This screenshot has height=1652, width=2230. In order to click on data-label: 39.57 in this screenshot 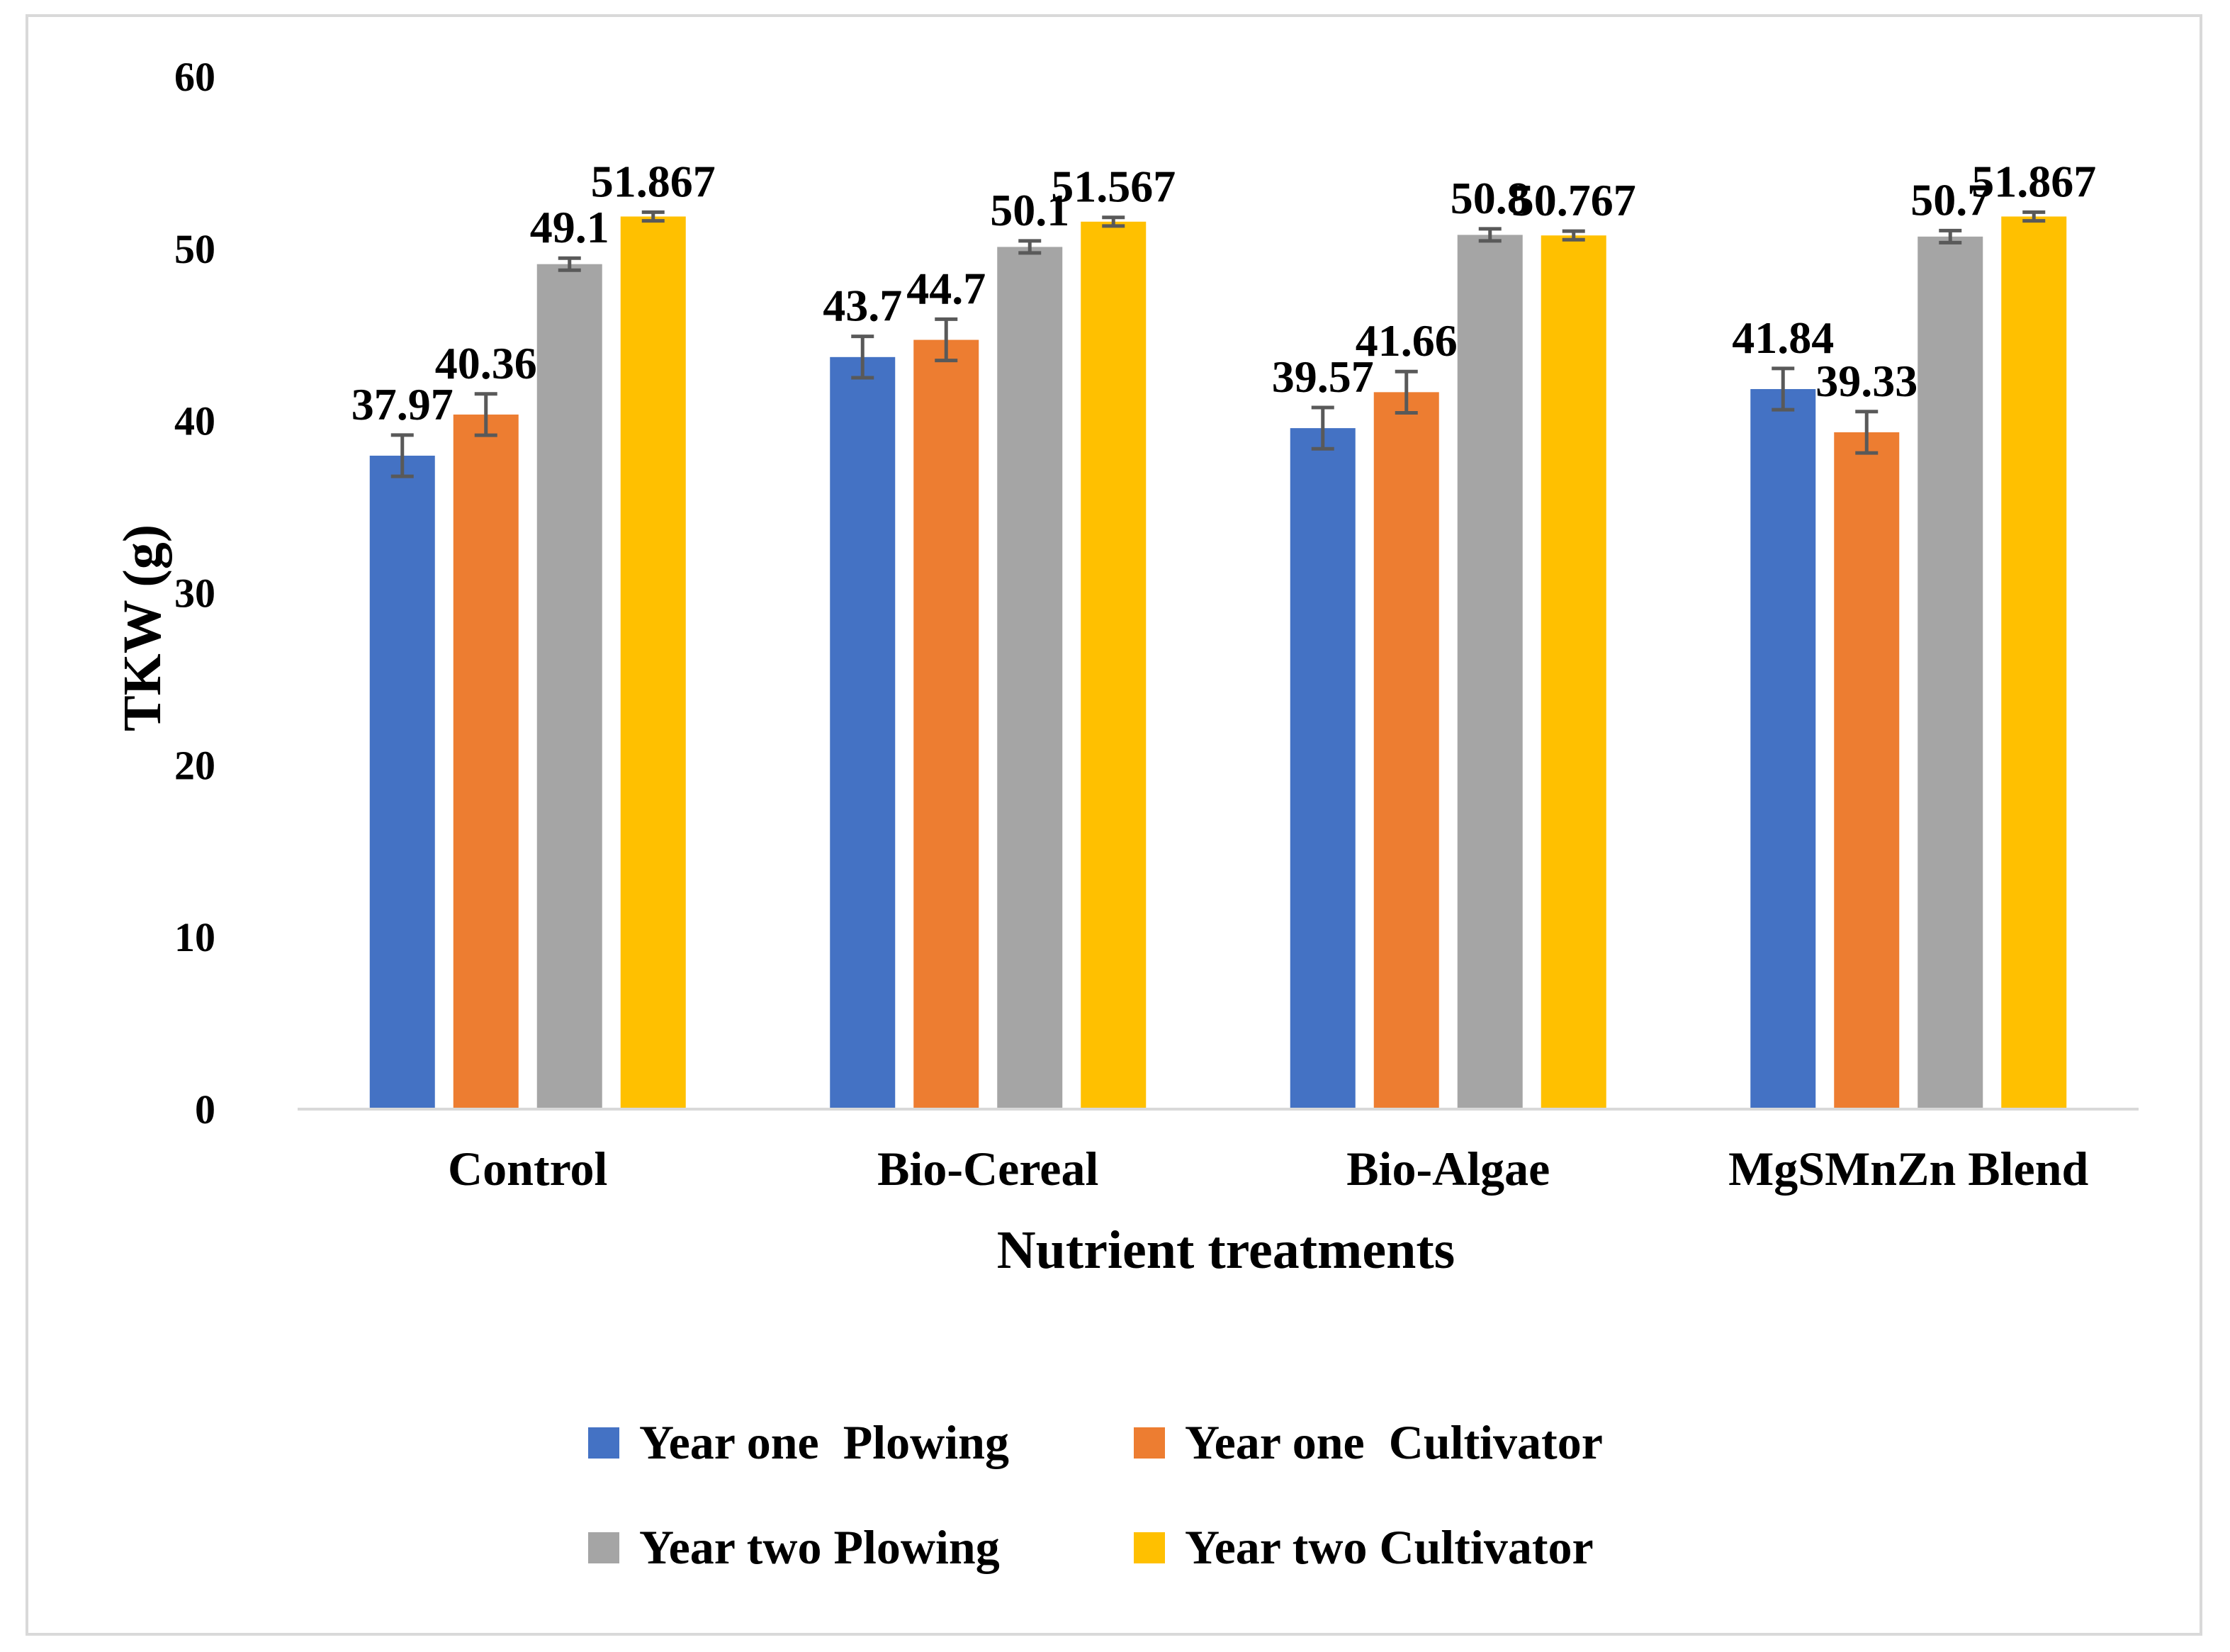, I will do `click(1323, 377)`.